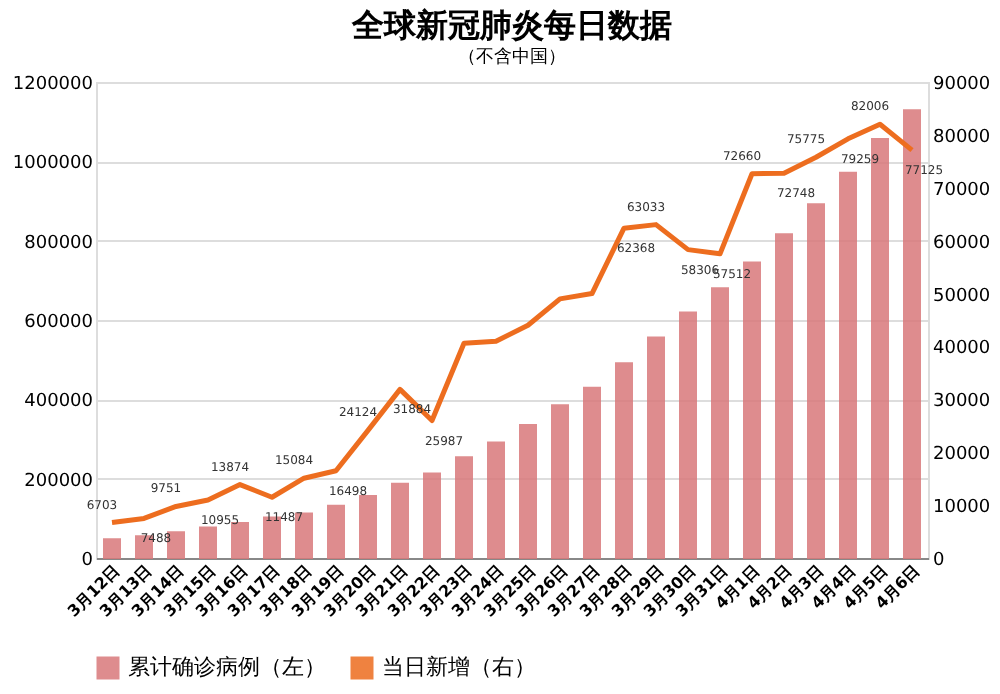 This screenshot has height=694, width=1000. Describe the element at coordinates (962, 508) in the screenshot. I see `y2-tick-label: 10000` at that location.